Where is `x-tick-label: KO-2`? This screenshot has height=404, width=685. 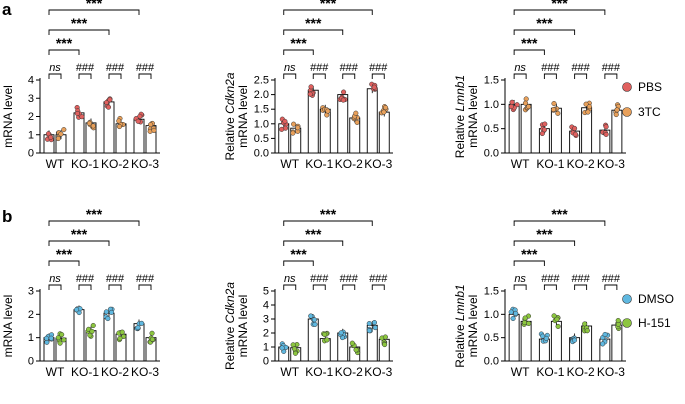
x-tick-label: KO-2 is located at coordinates (115, 164).